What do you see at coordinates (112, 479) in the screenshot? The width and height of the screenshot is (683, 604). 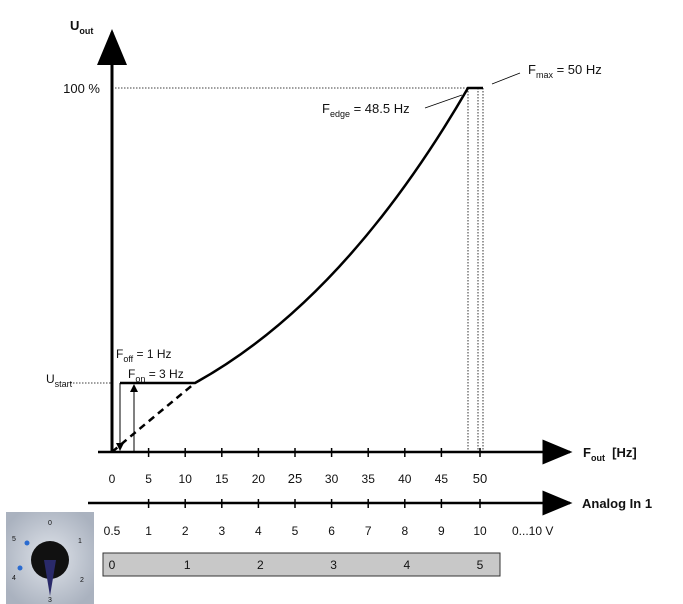 I see `freq-tick-label: 0` at bounding box center [112, 479].